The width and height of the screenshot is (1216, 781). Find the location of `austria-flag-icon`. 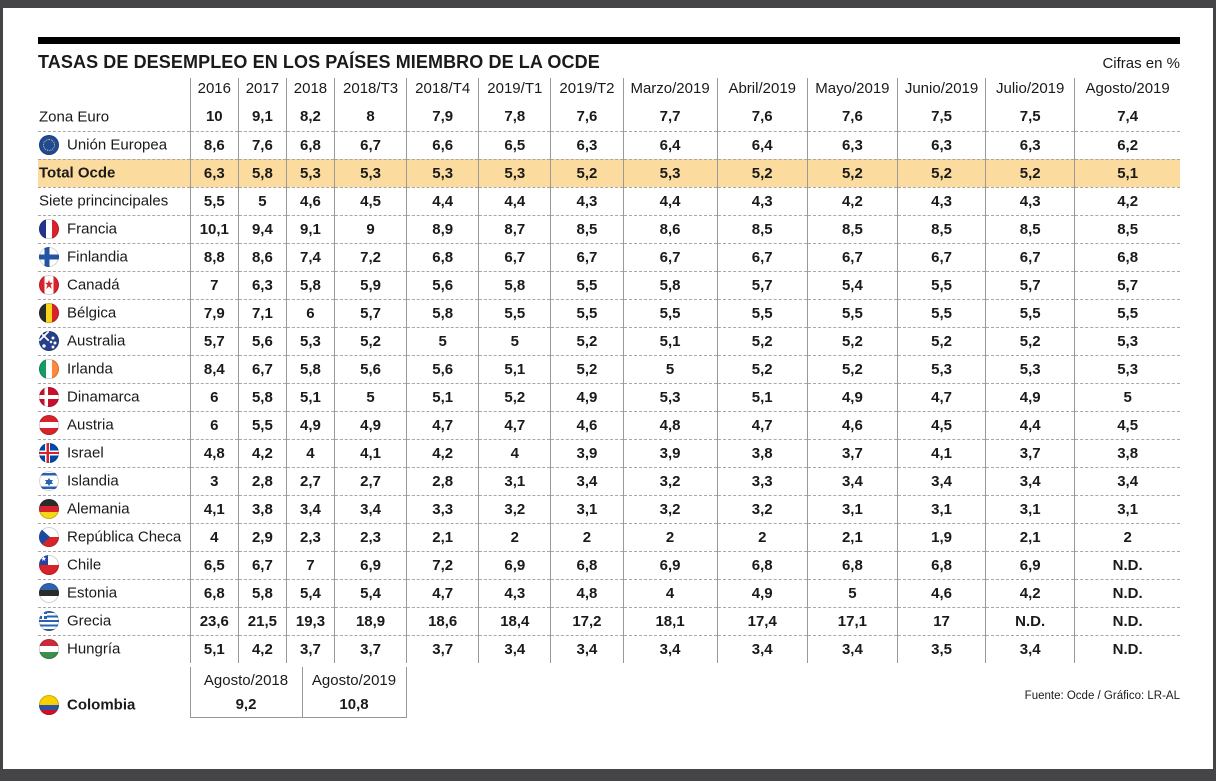

austria-flag-icon is located at coordinates (49, 425).